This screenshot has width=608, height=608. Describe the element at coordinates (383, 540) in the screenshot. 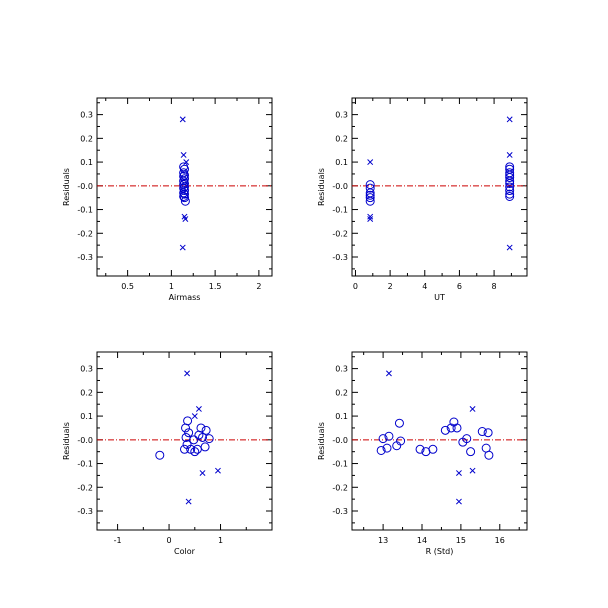

I see `x-tick-label: 13` at that location.